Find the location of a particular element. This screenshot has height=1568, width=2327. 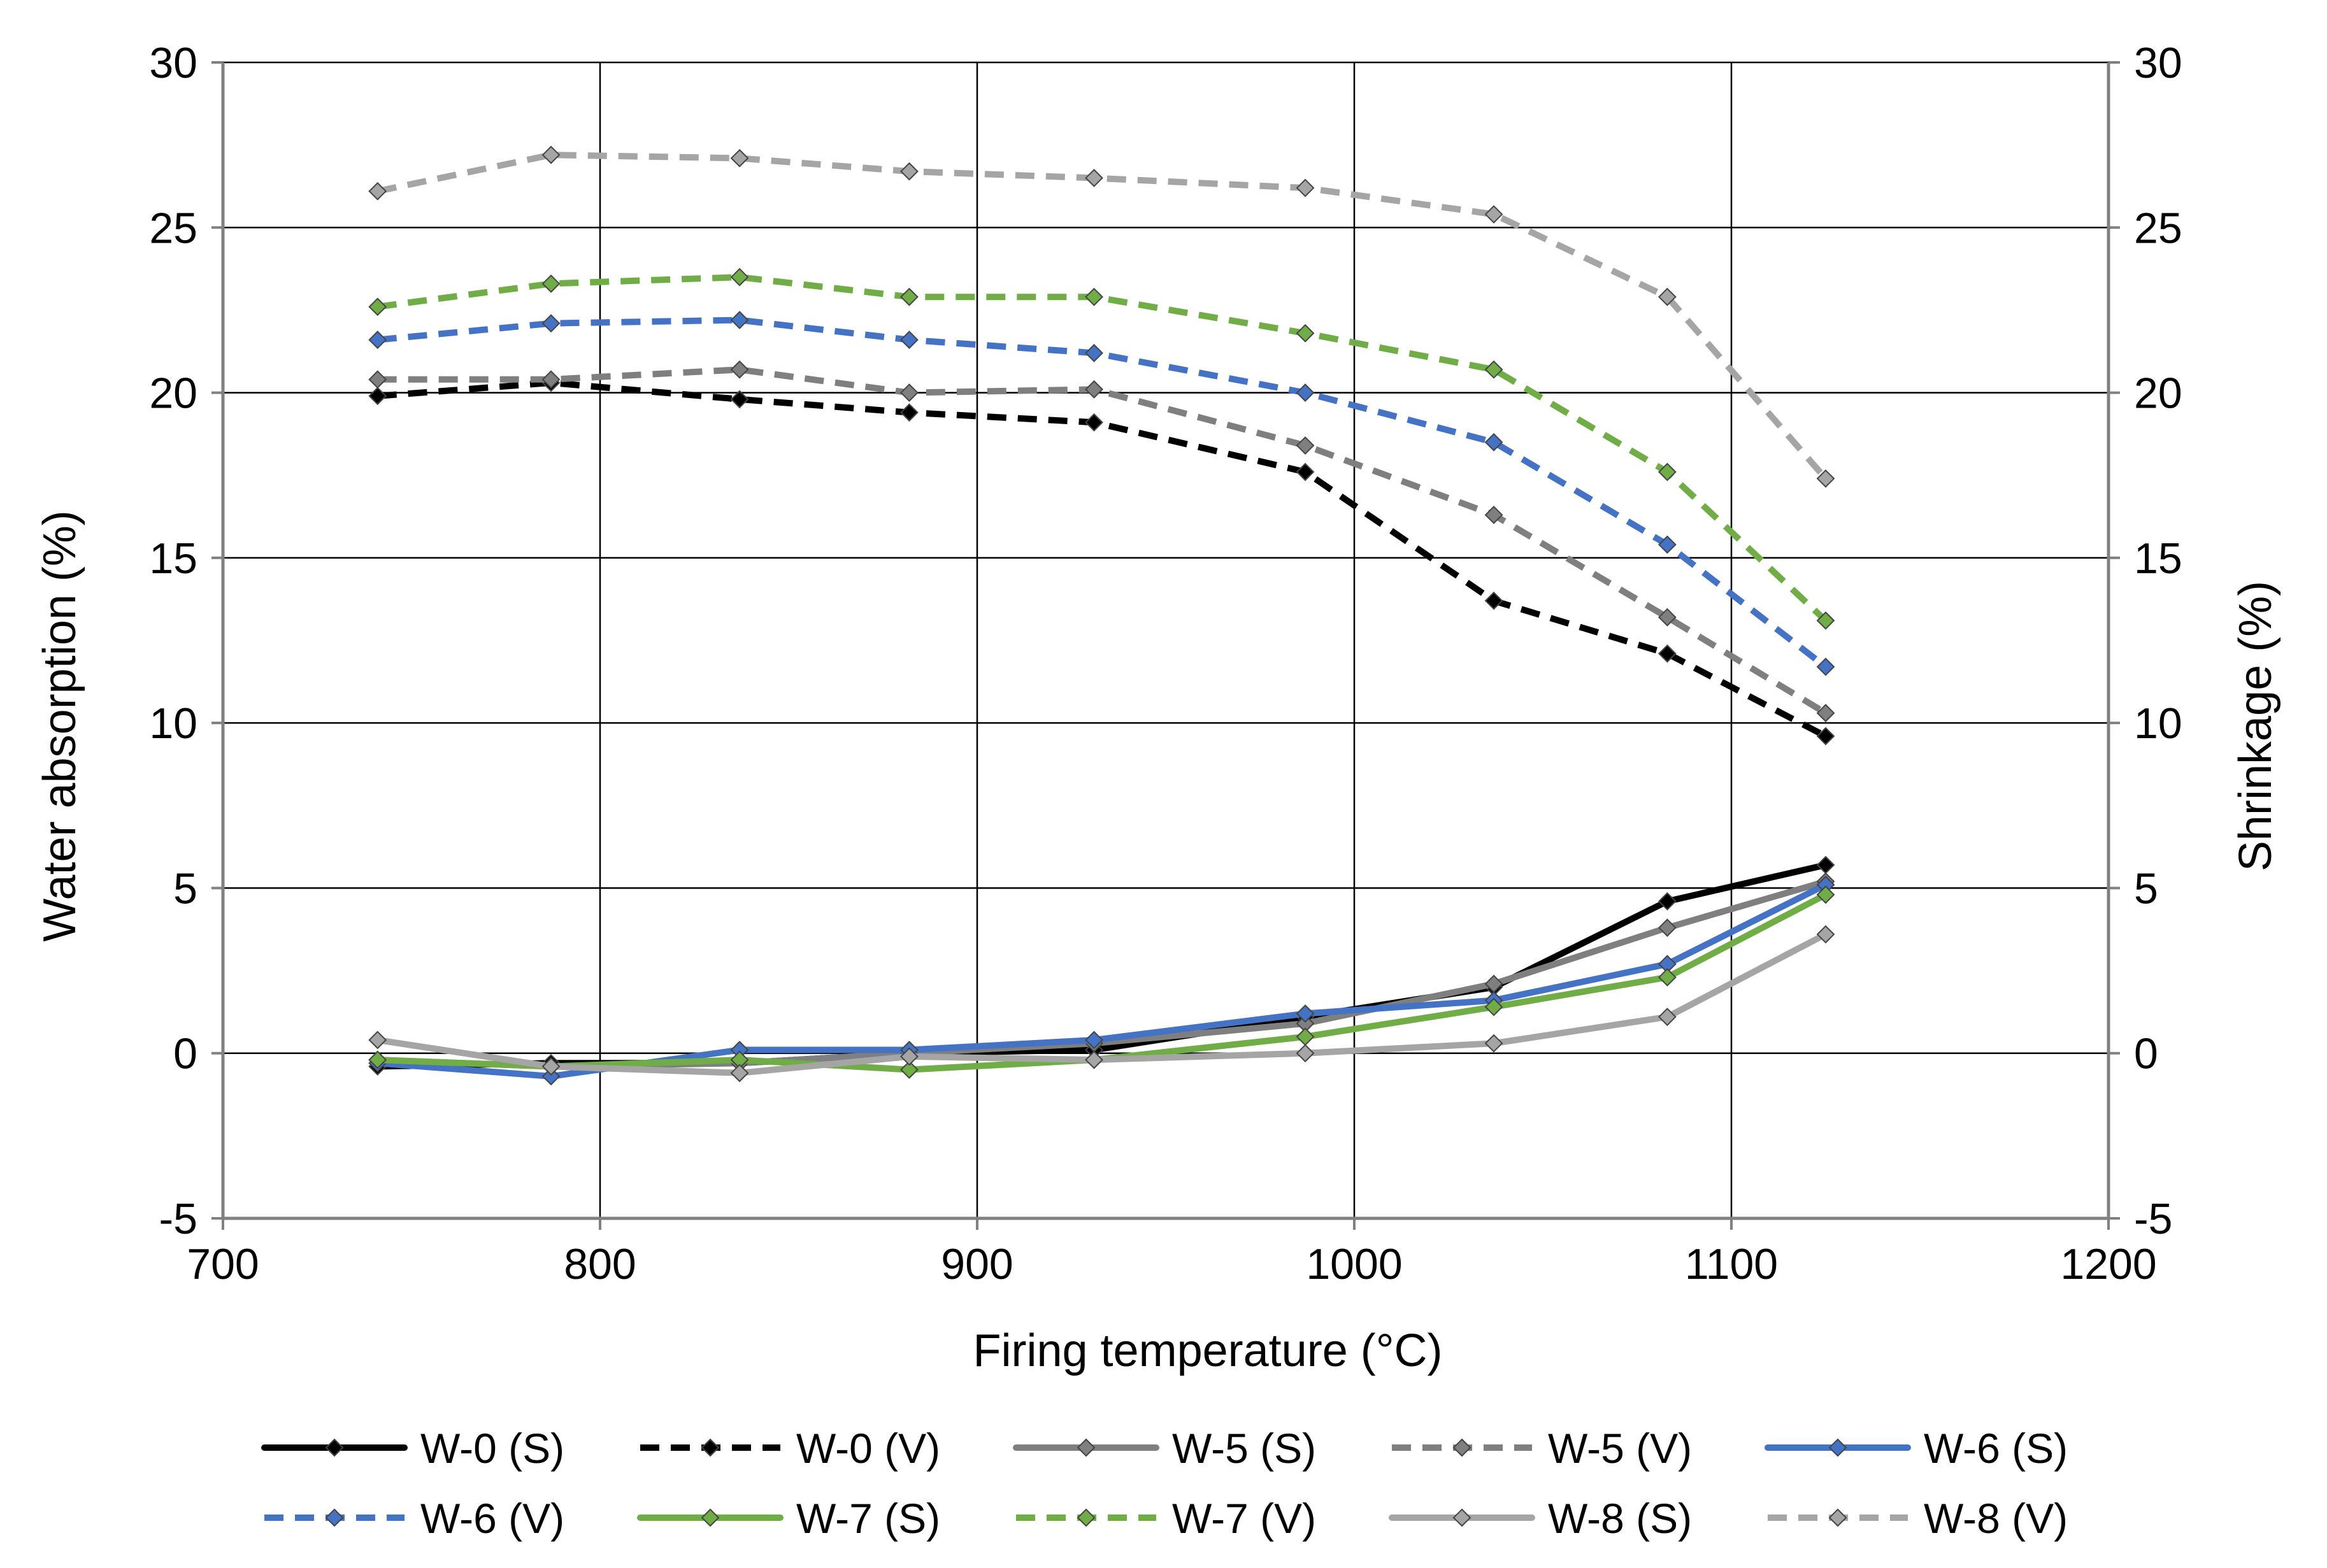

legend-label: W-7 (V) is located at coordinates (1244, 1518).